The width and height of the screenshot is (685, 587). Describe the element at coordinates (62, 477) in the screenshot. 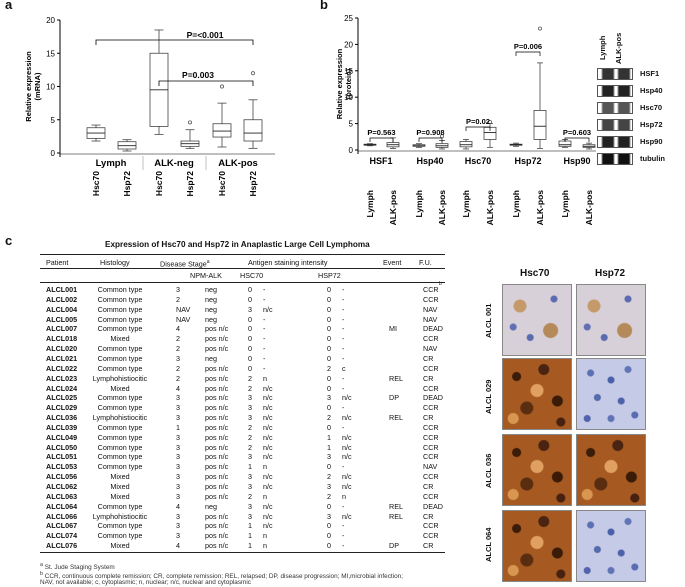

I see `table-patient-id: ALCL056` at that location.